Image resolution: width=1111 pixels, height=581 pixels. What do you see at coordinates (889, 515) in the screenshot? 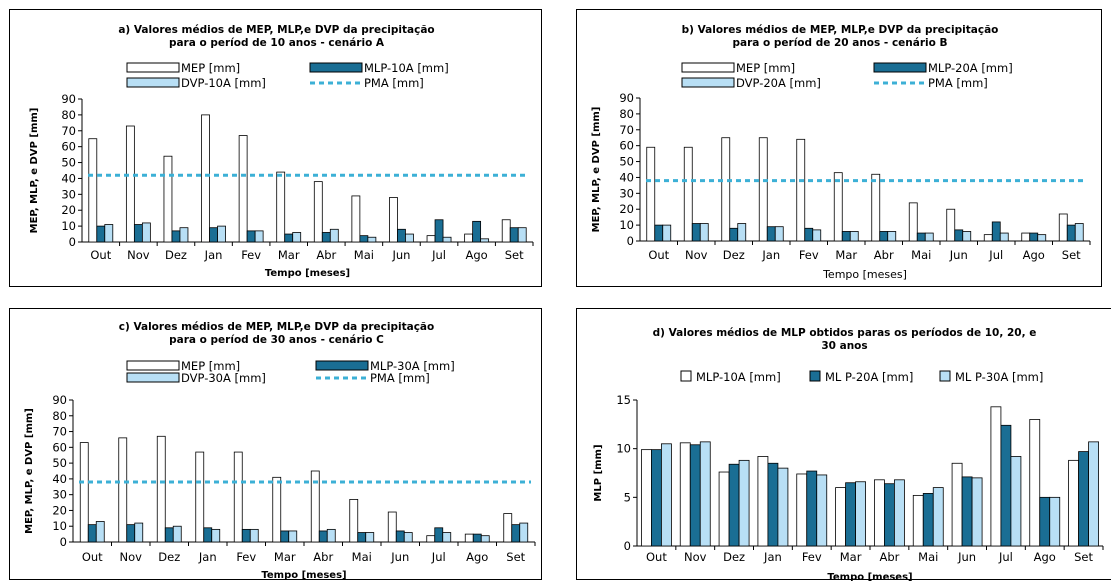
I see `chart-d-bar-s2-abr` at bounding box center [889, 515].